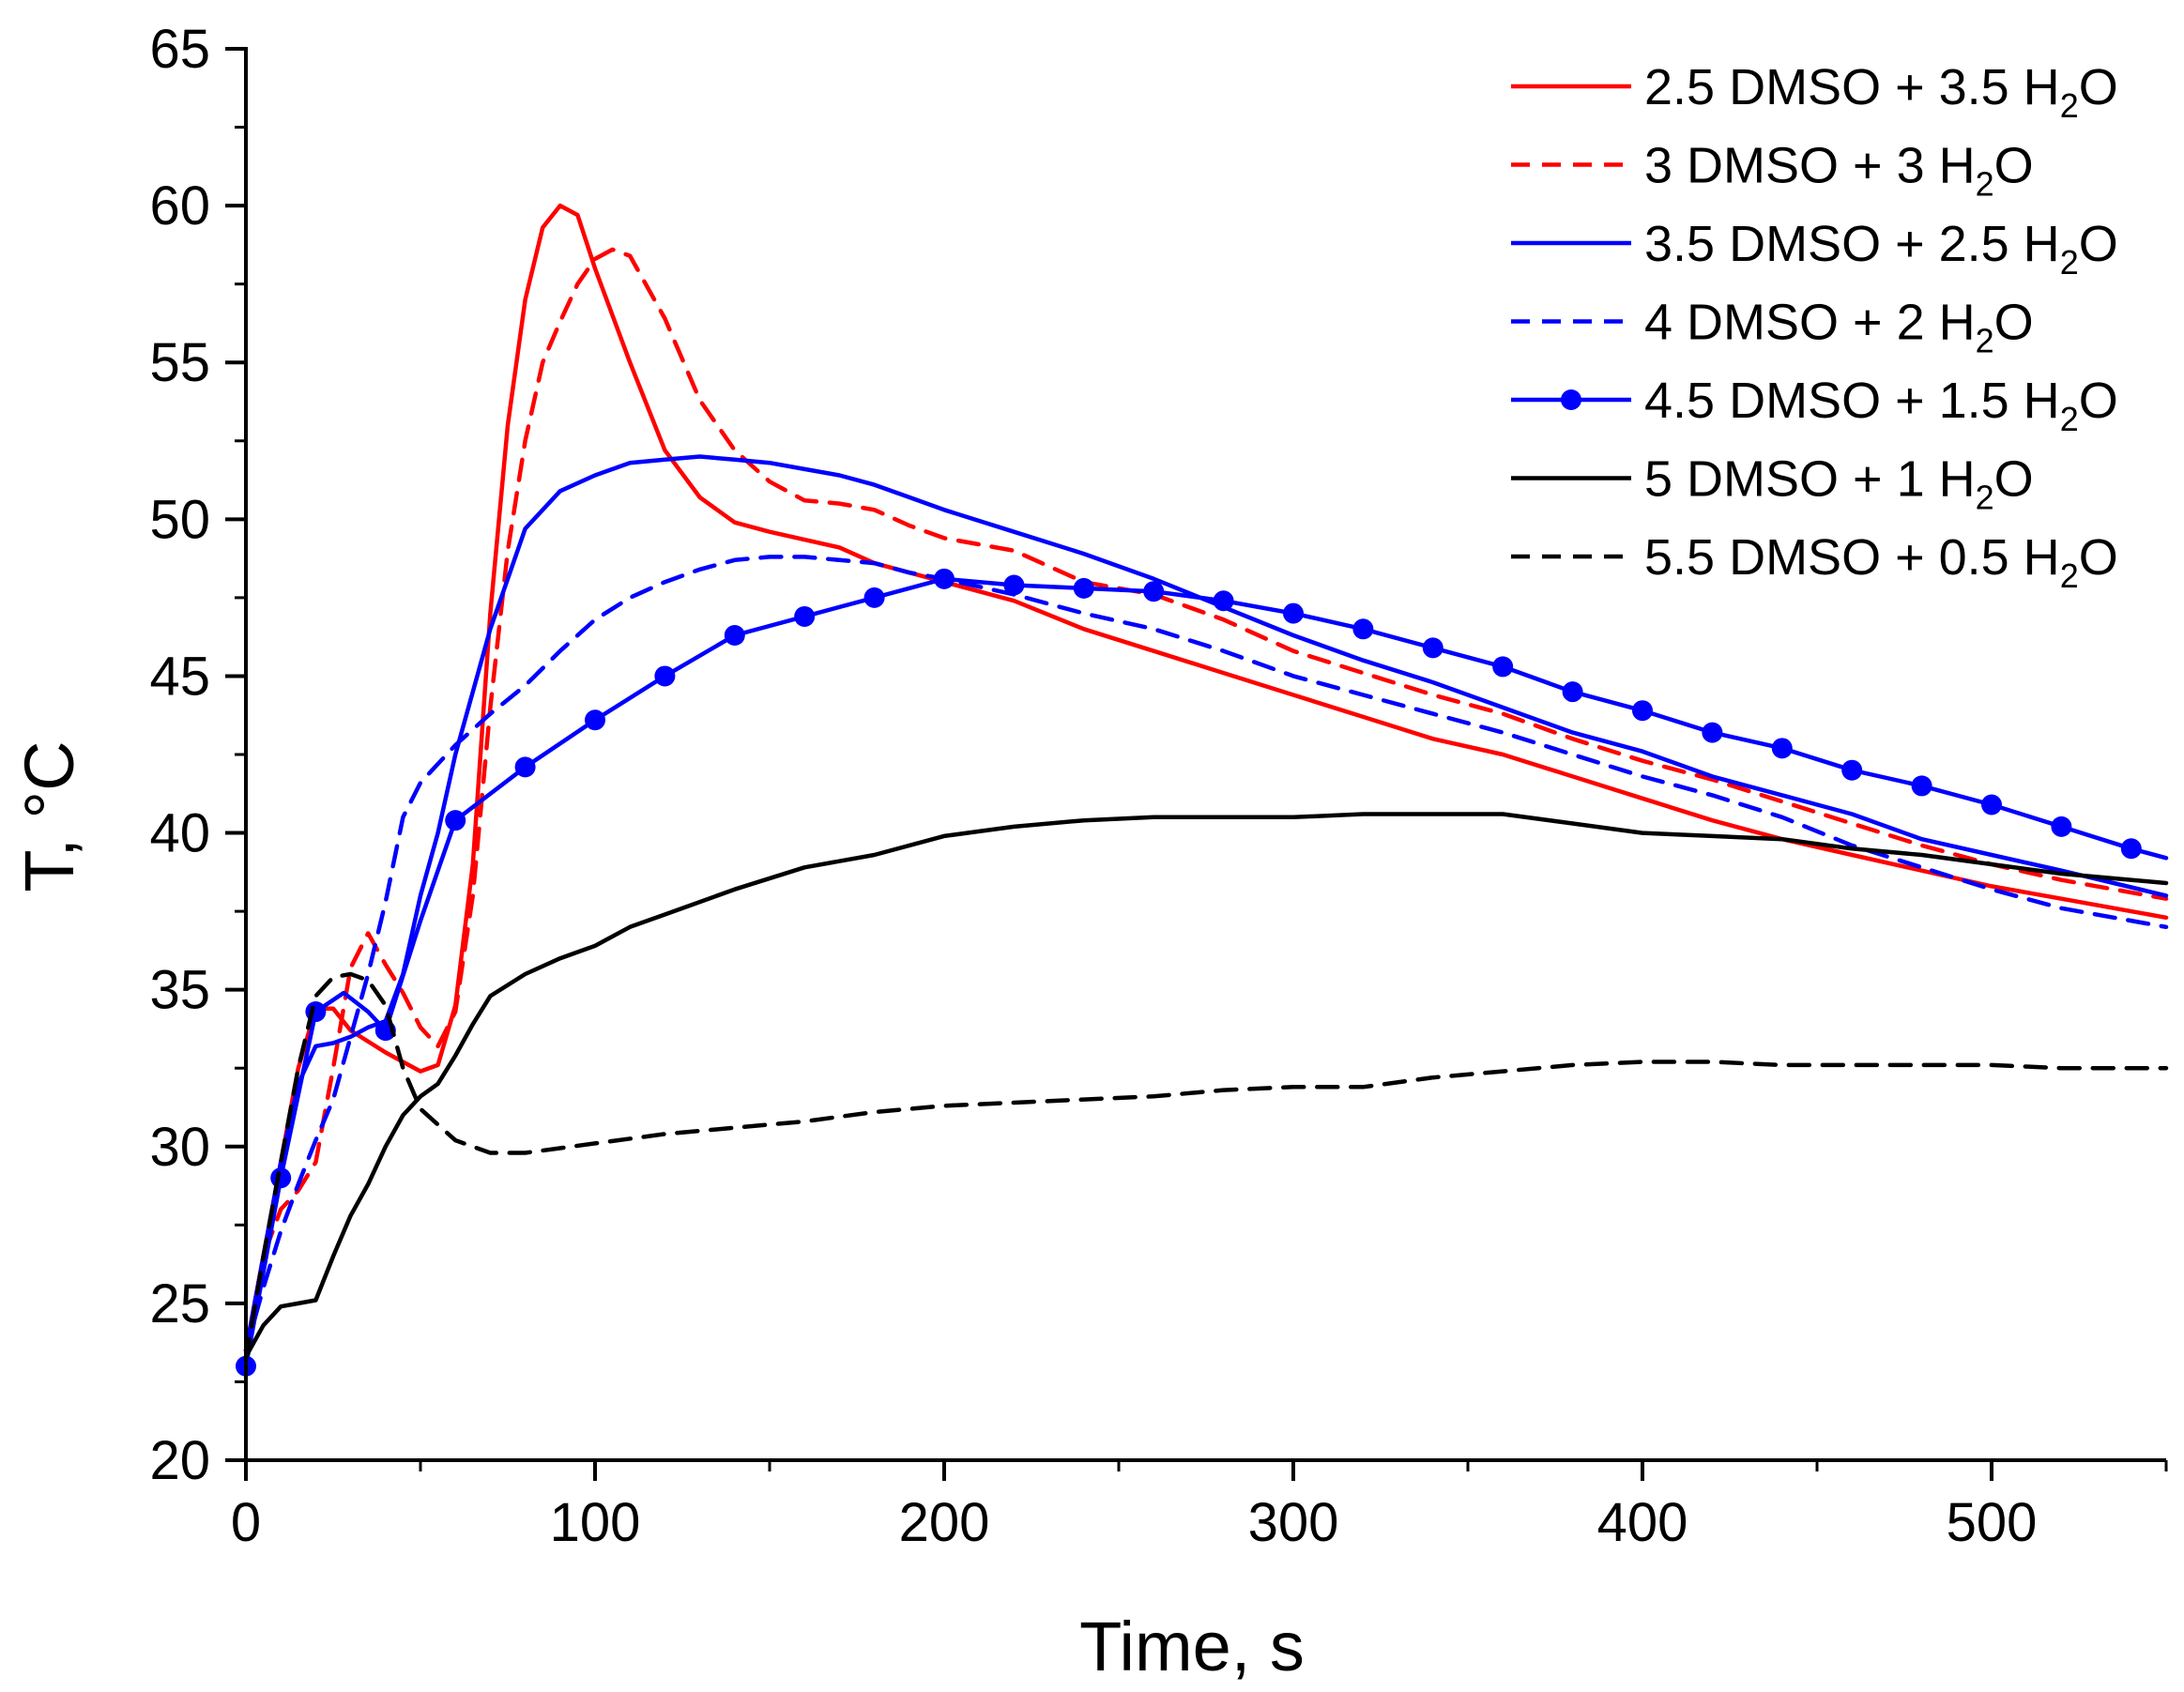 The height and width of the screenshot is (1692, 2184). Describe the element at coordinates (1293, 1522) in the screenshot. I see `x-tick-label-300: 300` at that location.